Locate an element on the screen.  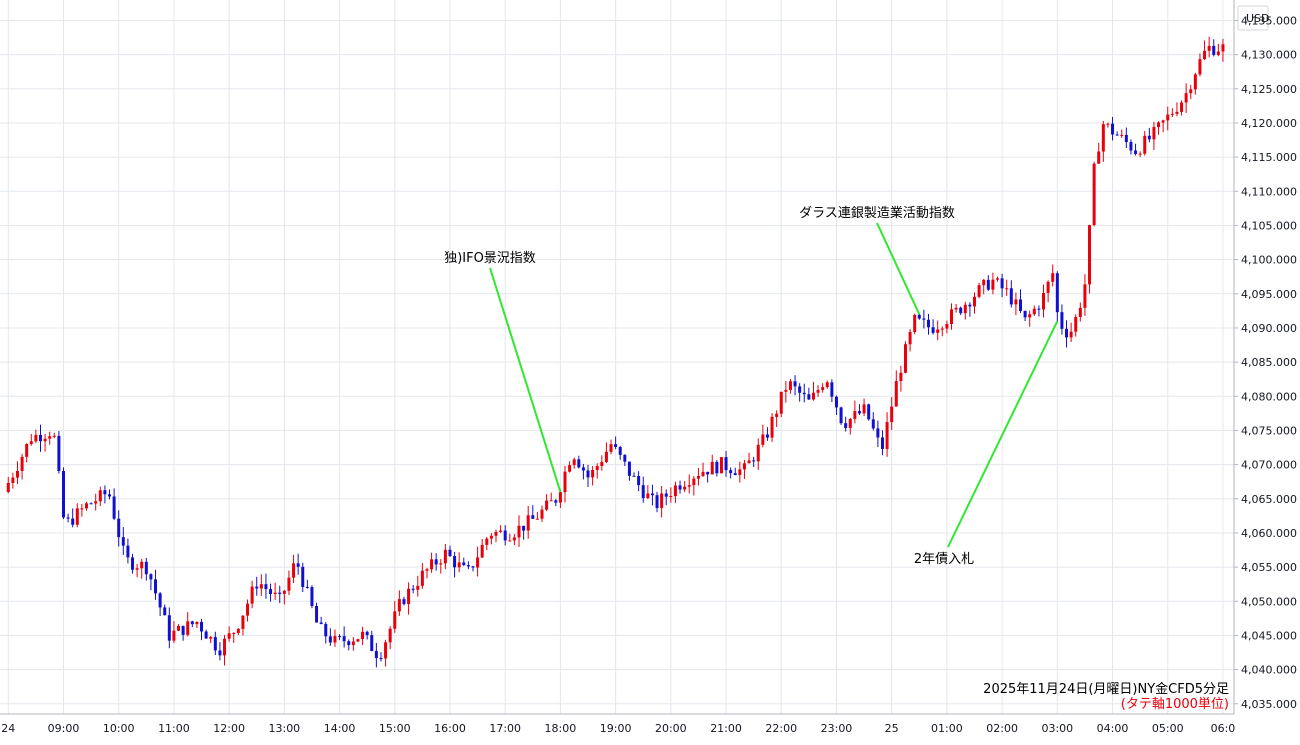
price-tick-label: 4,115.000 is located at coordinates (1269, 157).